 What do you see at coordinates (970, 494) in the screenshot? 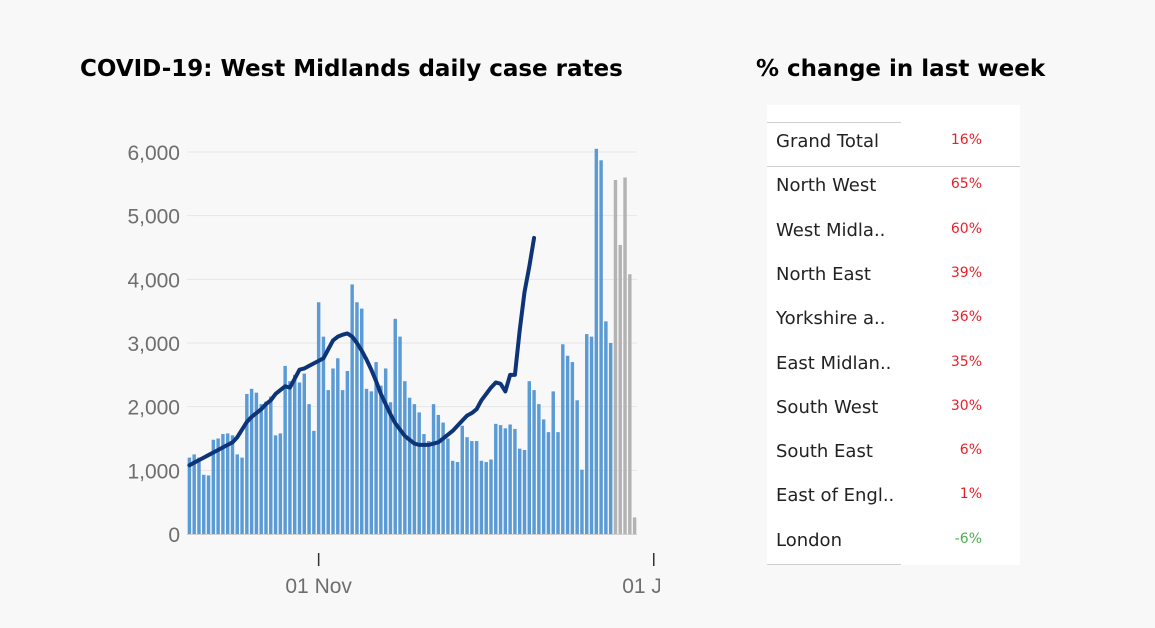
I see `percent-change-value: 1%` at bounding box center [970, 494].